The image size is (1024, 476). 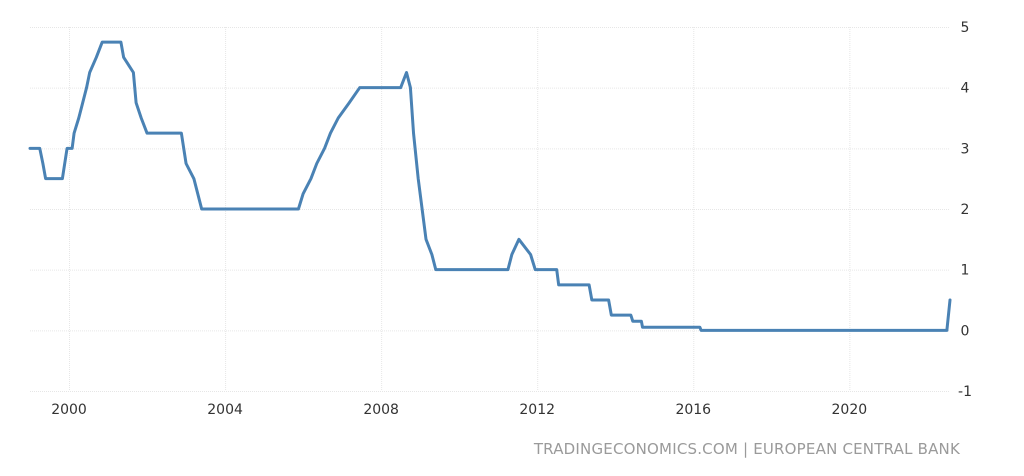 What do you see at coordinates (69, 410) in the screenshot?
I see `x-tick-label: 2000` at bounding box center [69, 410].